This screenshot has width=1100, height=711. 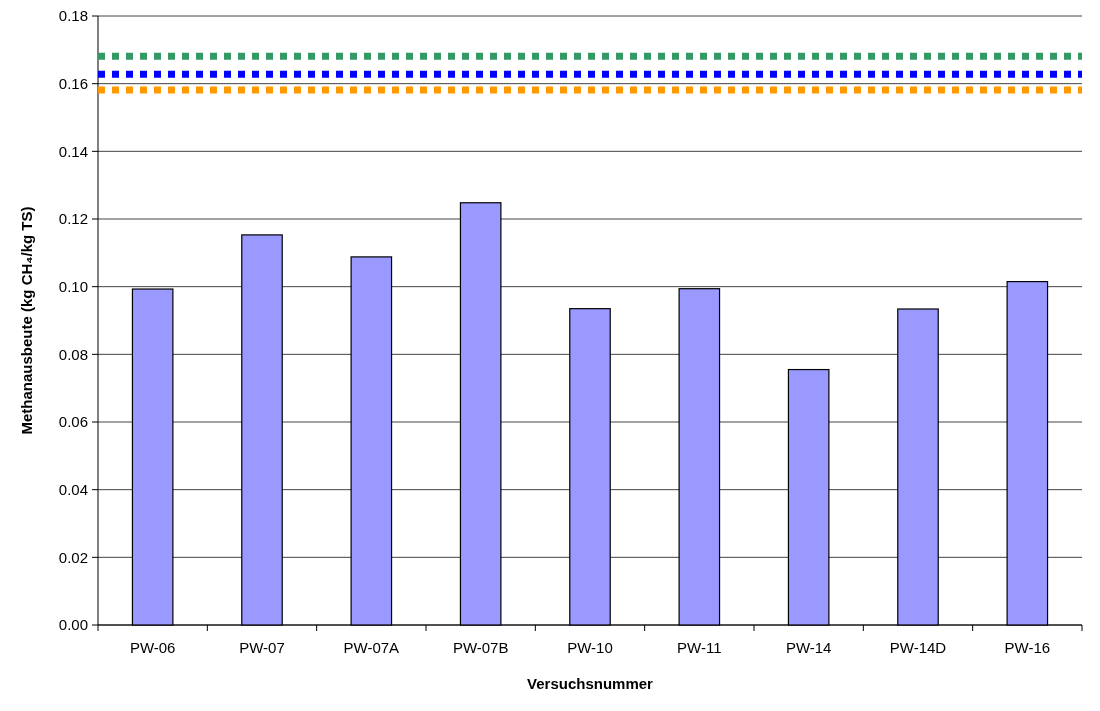 What do you see at coordinates (152, 647) in the screenshot?
I see `x-tick-label: PW-06` at bounding box center [152, 647].